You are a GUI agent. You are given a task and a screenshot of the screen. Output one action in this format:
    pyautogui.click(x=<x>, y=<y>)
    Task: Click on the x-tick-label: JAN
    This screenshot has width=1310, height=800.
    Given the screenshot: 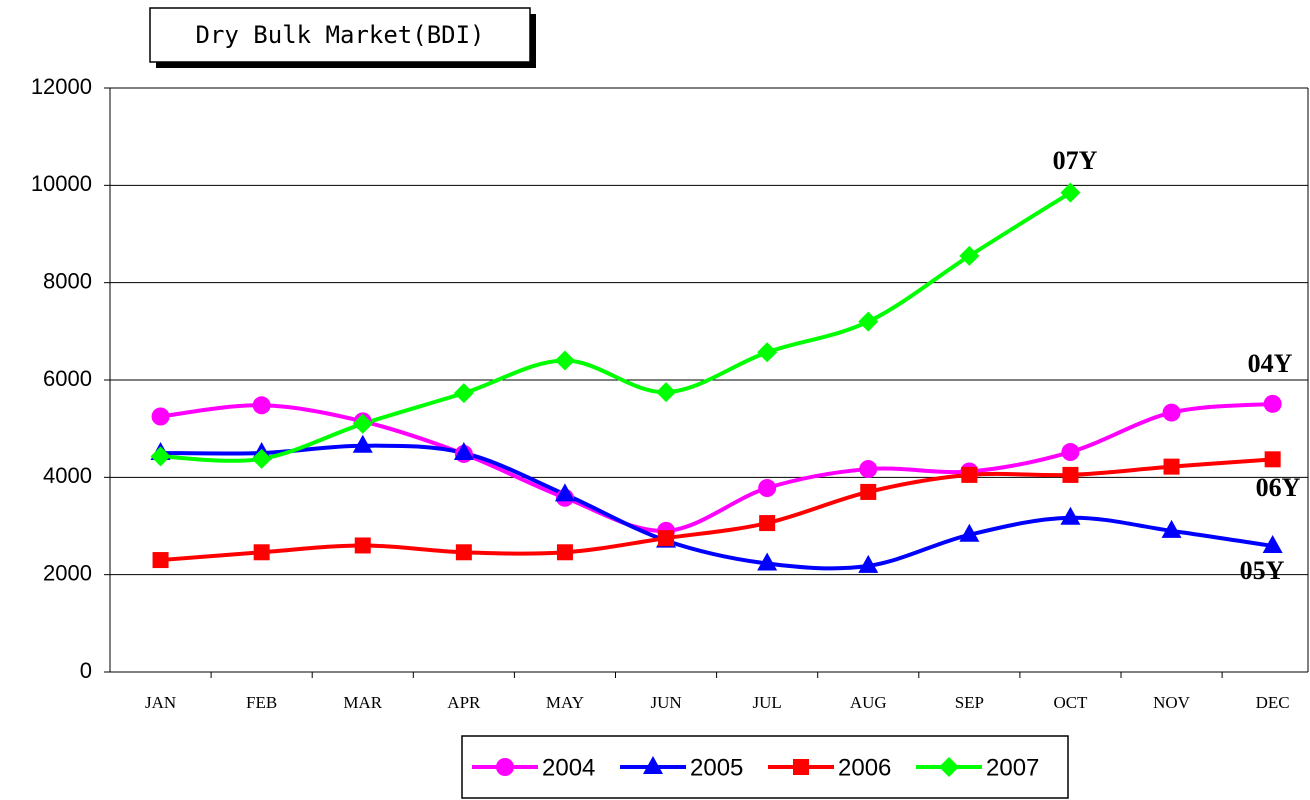 What is the action you would take?
    pyautogui.click(x=160, y=702)
    